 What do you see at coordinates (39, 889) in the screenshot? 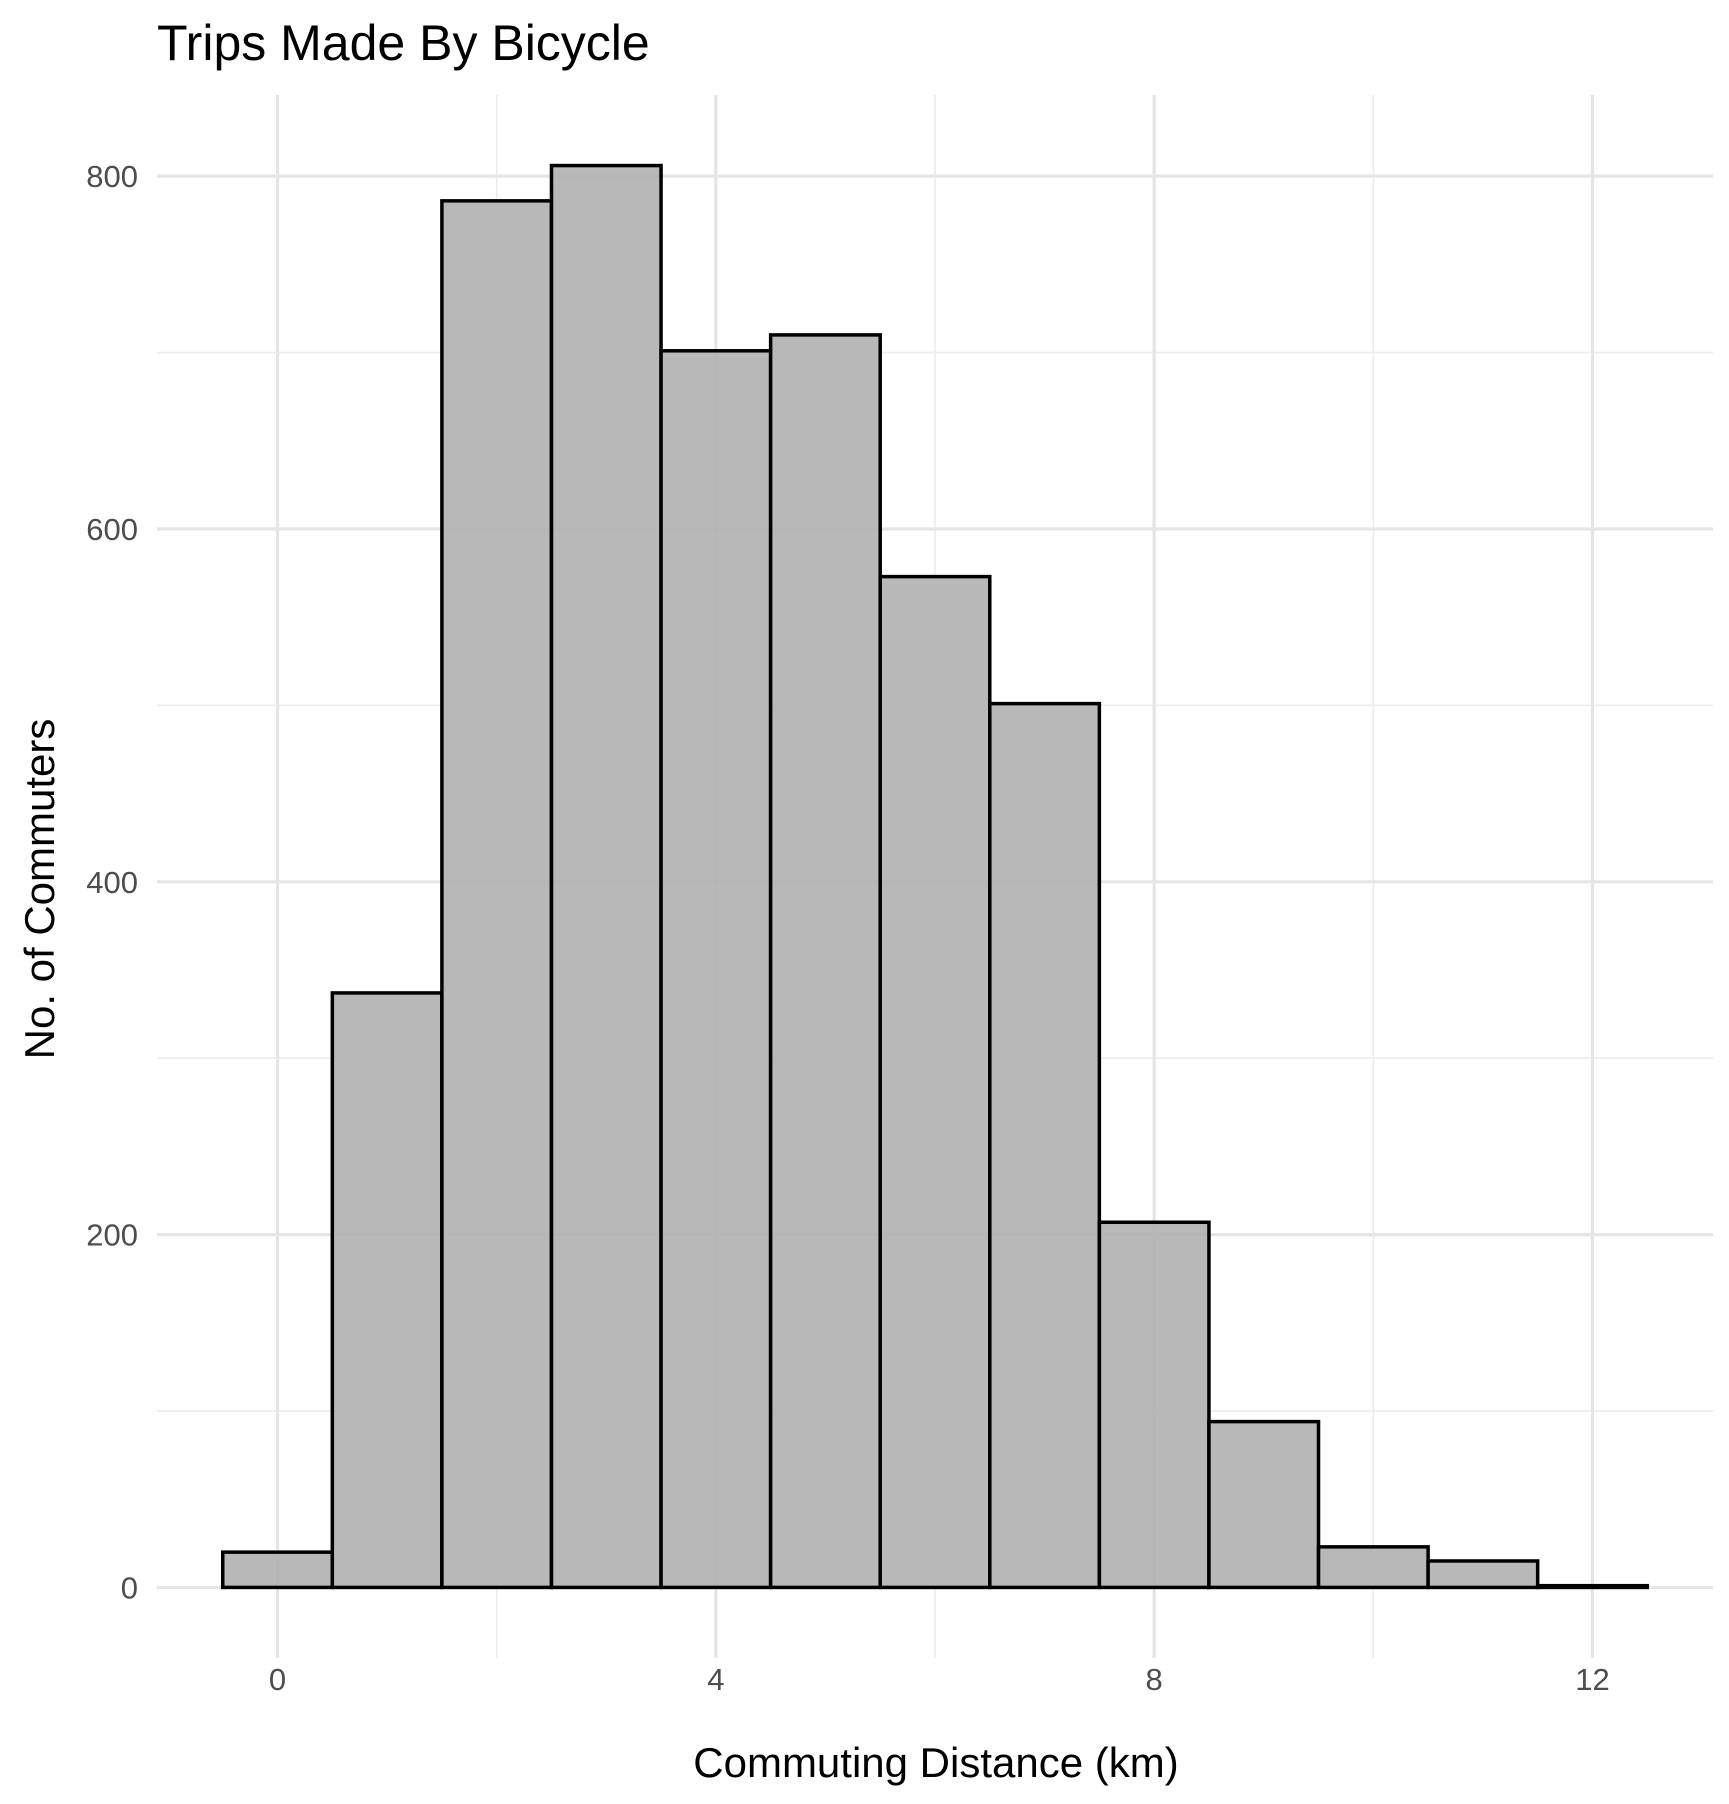
I see `y-axis-title: No. of Commuters` at bounding box center [39, 889].